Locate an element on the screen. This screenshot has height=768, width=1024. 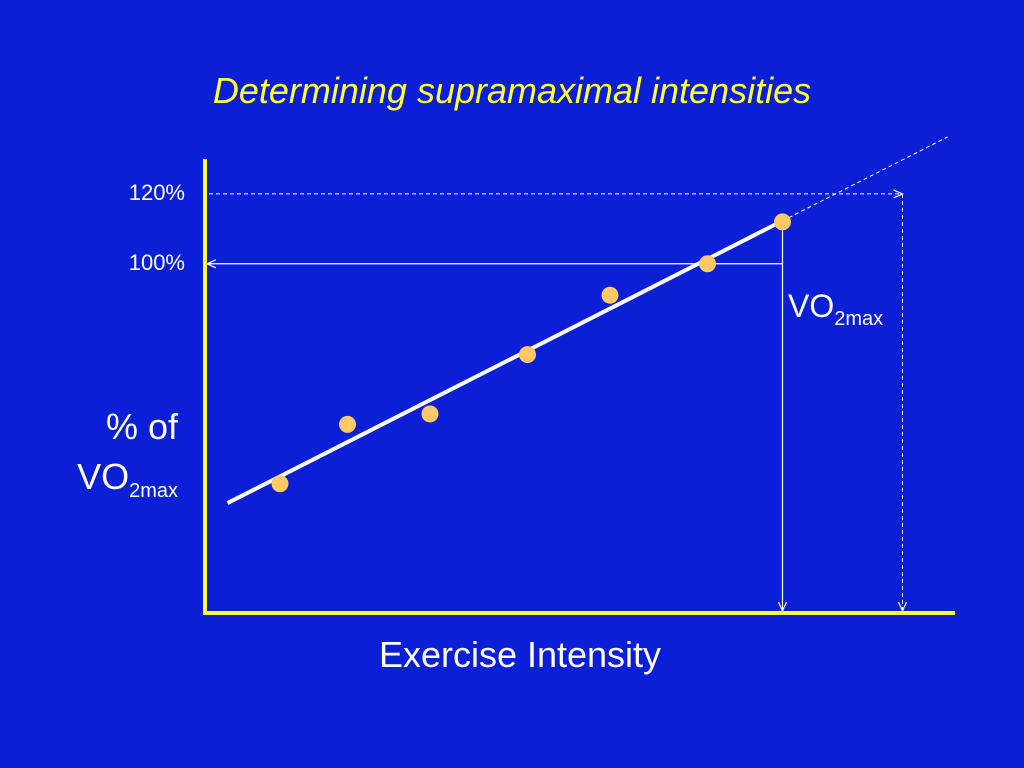
y-axis-label-main: VO is located at coordinates (103, 476).